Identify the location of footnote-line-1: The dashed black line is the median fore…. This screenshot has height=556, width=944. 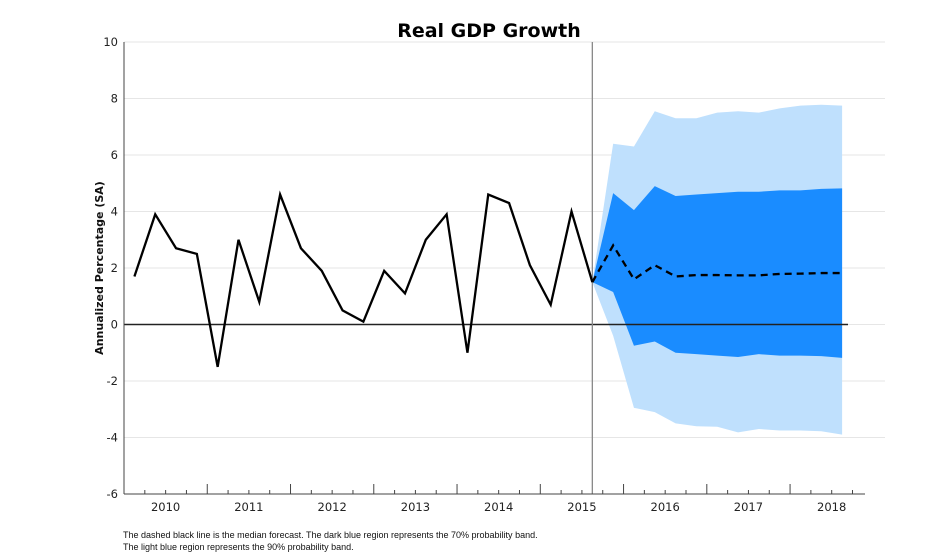
(330, 535).